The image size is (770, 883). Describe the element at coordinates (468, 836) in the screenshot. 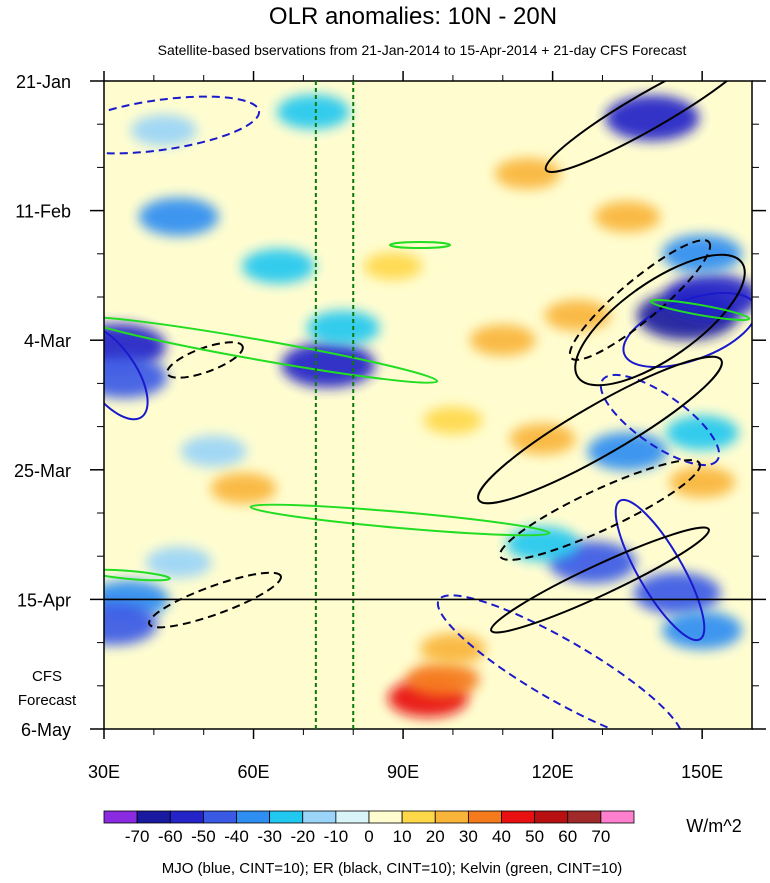

I see `colorbar-label: 30` at that location.